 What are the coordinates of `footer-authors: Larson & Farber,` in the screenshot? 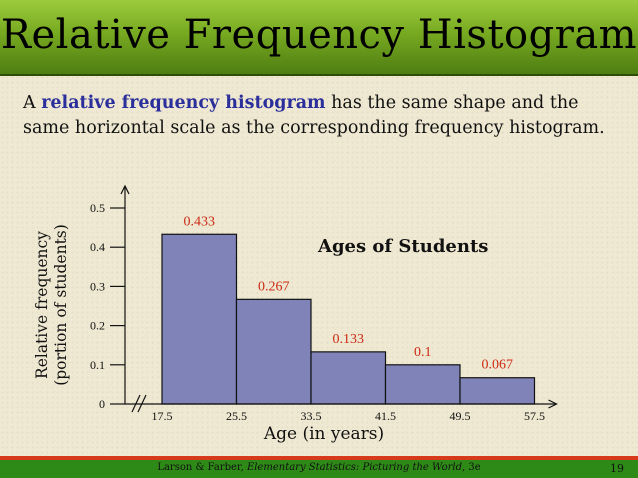 It's located at (202, 467).